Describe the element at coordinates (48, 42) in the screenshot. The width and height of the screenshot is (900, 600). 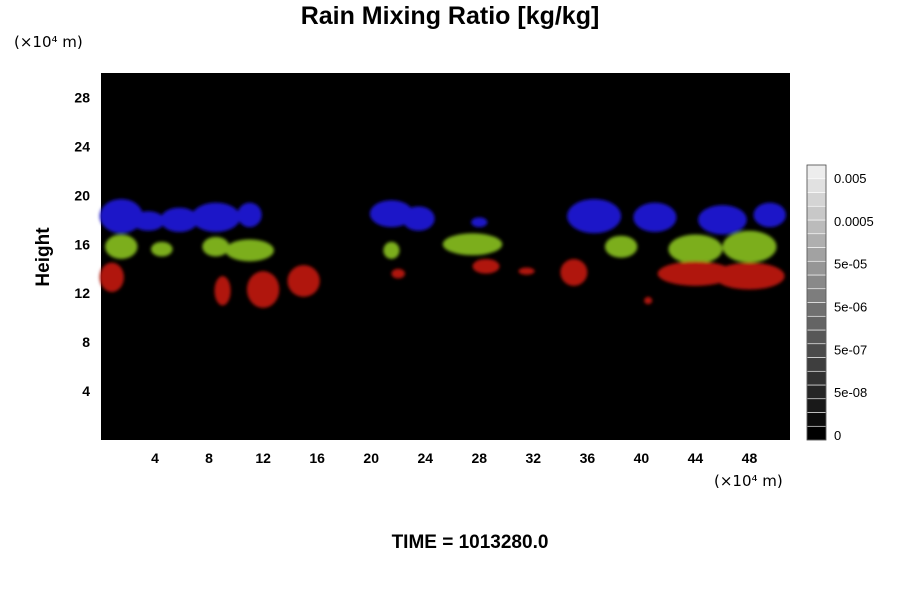
I see `y-axis-unit: (×10⁴ m)` at that location.